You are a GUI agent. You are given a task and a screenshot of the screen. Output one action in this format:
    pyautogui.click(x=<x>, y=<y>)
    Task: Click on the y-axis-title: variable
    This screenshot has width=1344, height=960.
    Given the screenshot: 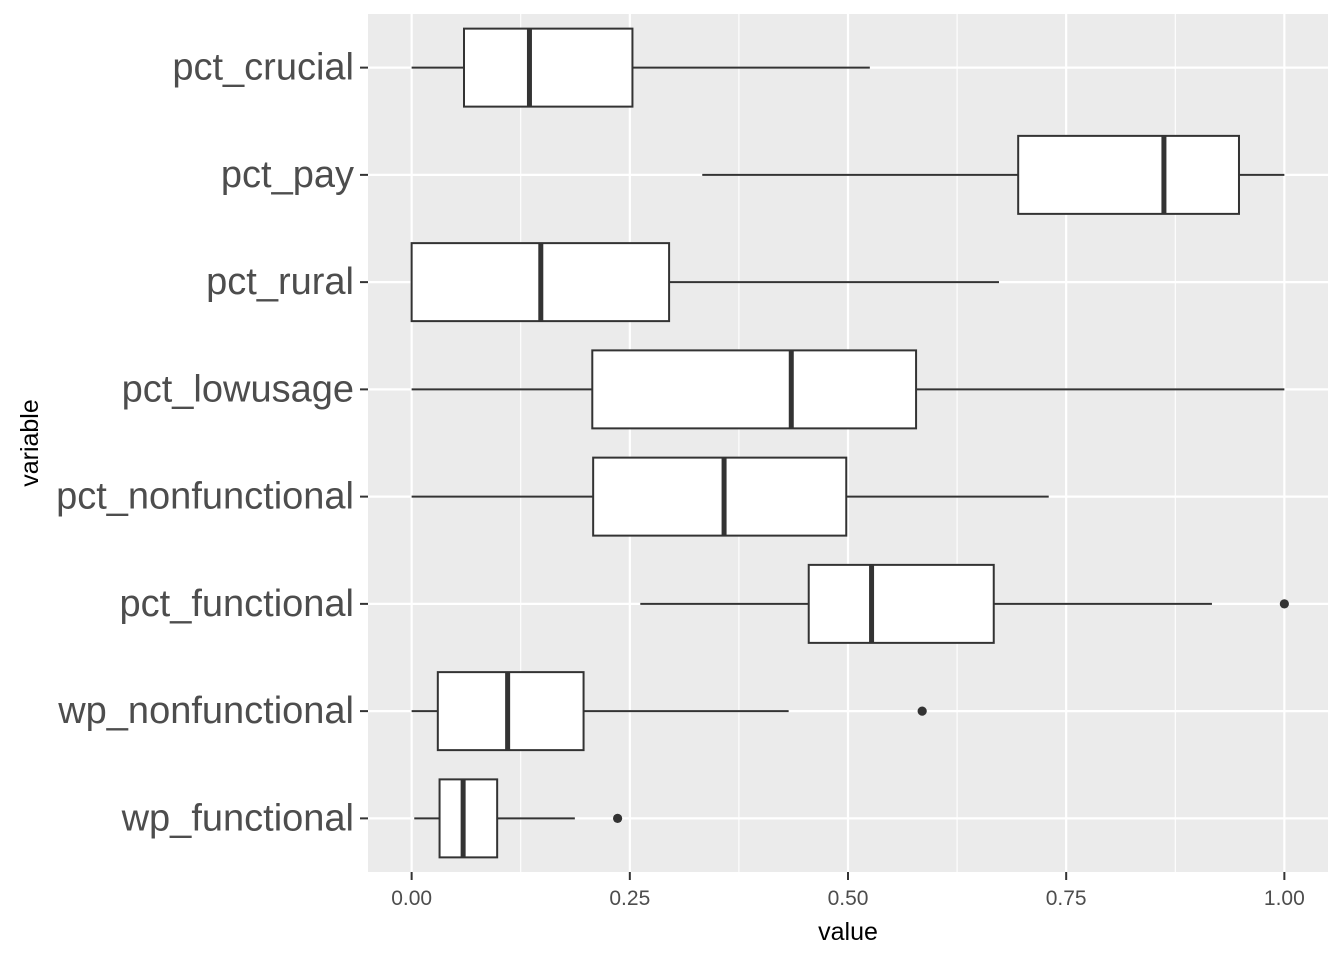 What is the action you would take?
    pyautogui.click(x=30, y=443)
    